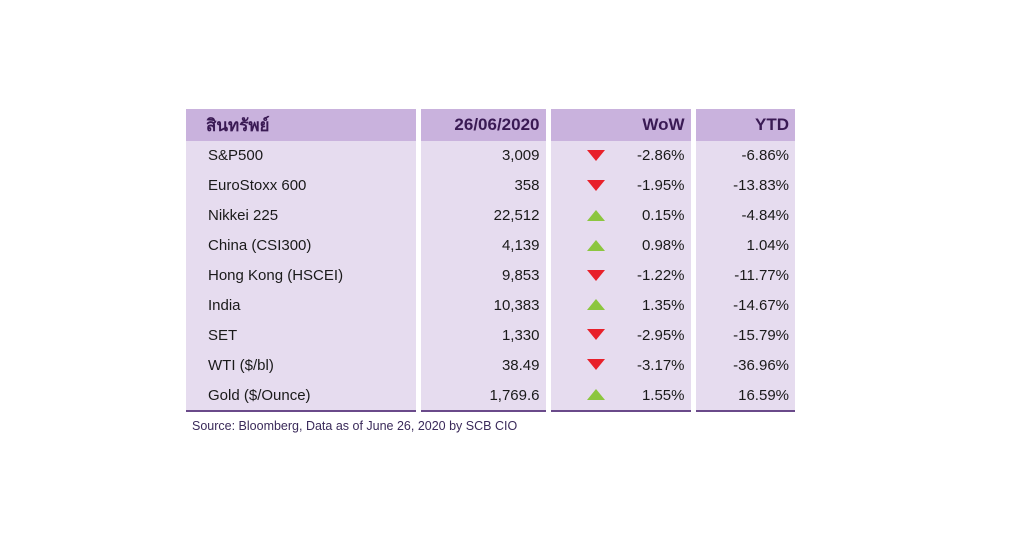  Describe the element at coordinates (663, 216) in the screenshot. I see `wow-value: 0.15%` at that location.